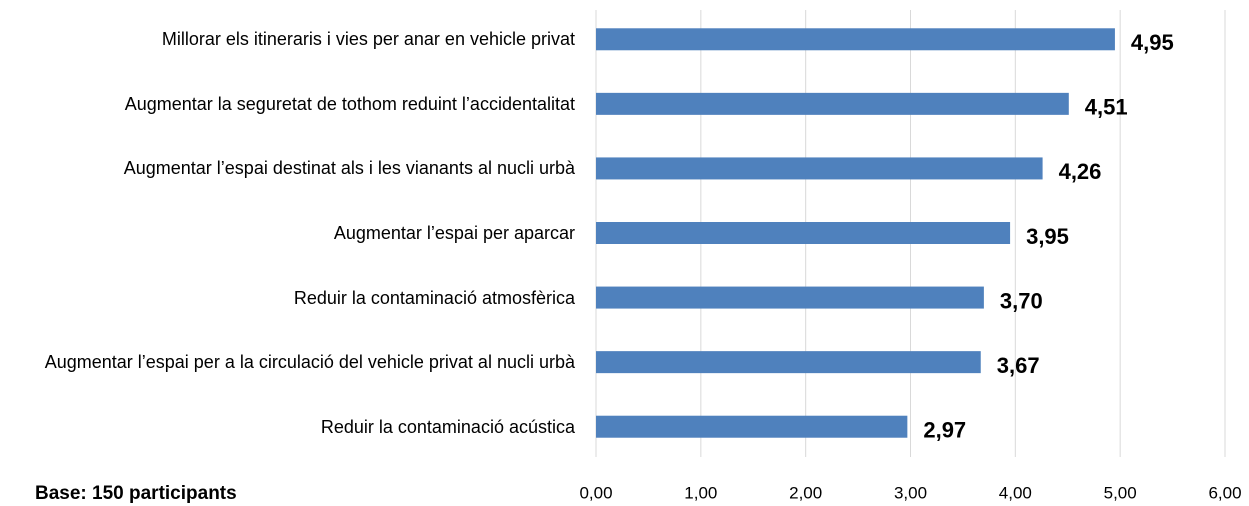 The height and width of the screenshot is (506, 1249). I want to click on value-label: 3,95, so click(1047, 236).